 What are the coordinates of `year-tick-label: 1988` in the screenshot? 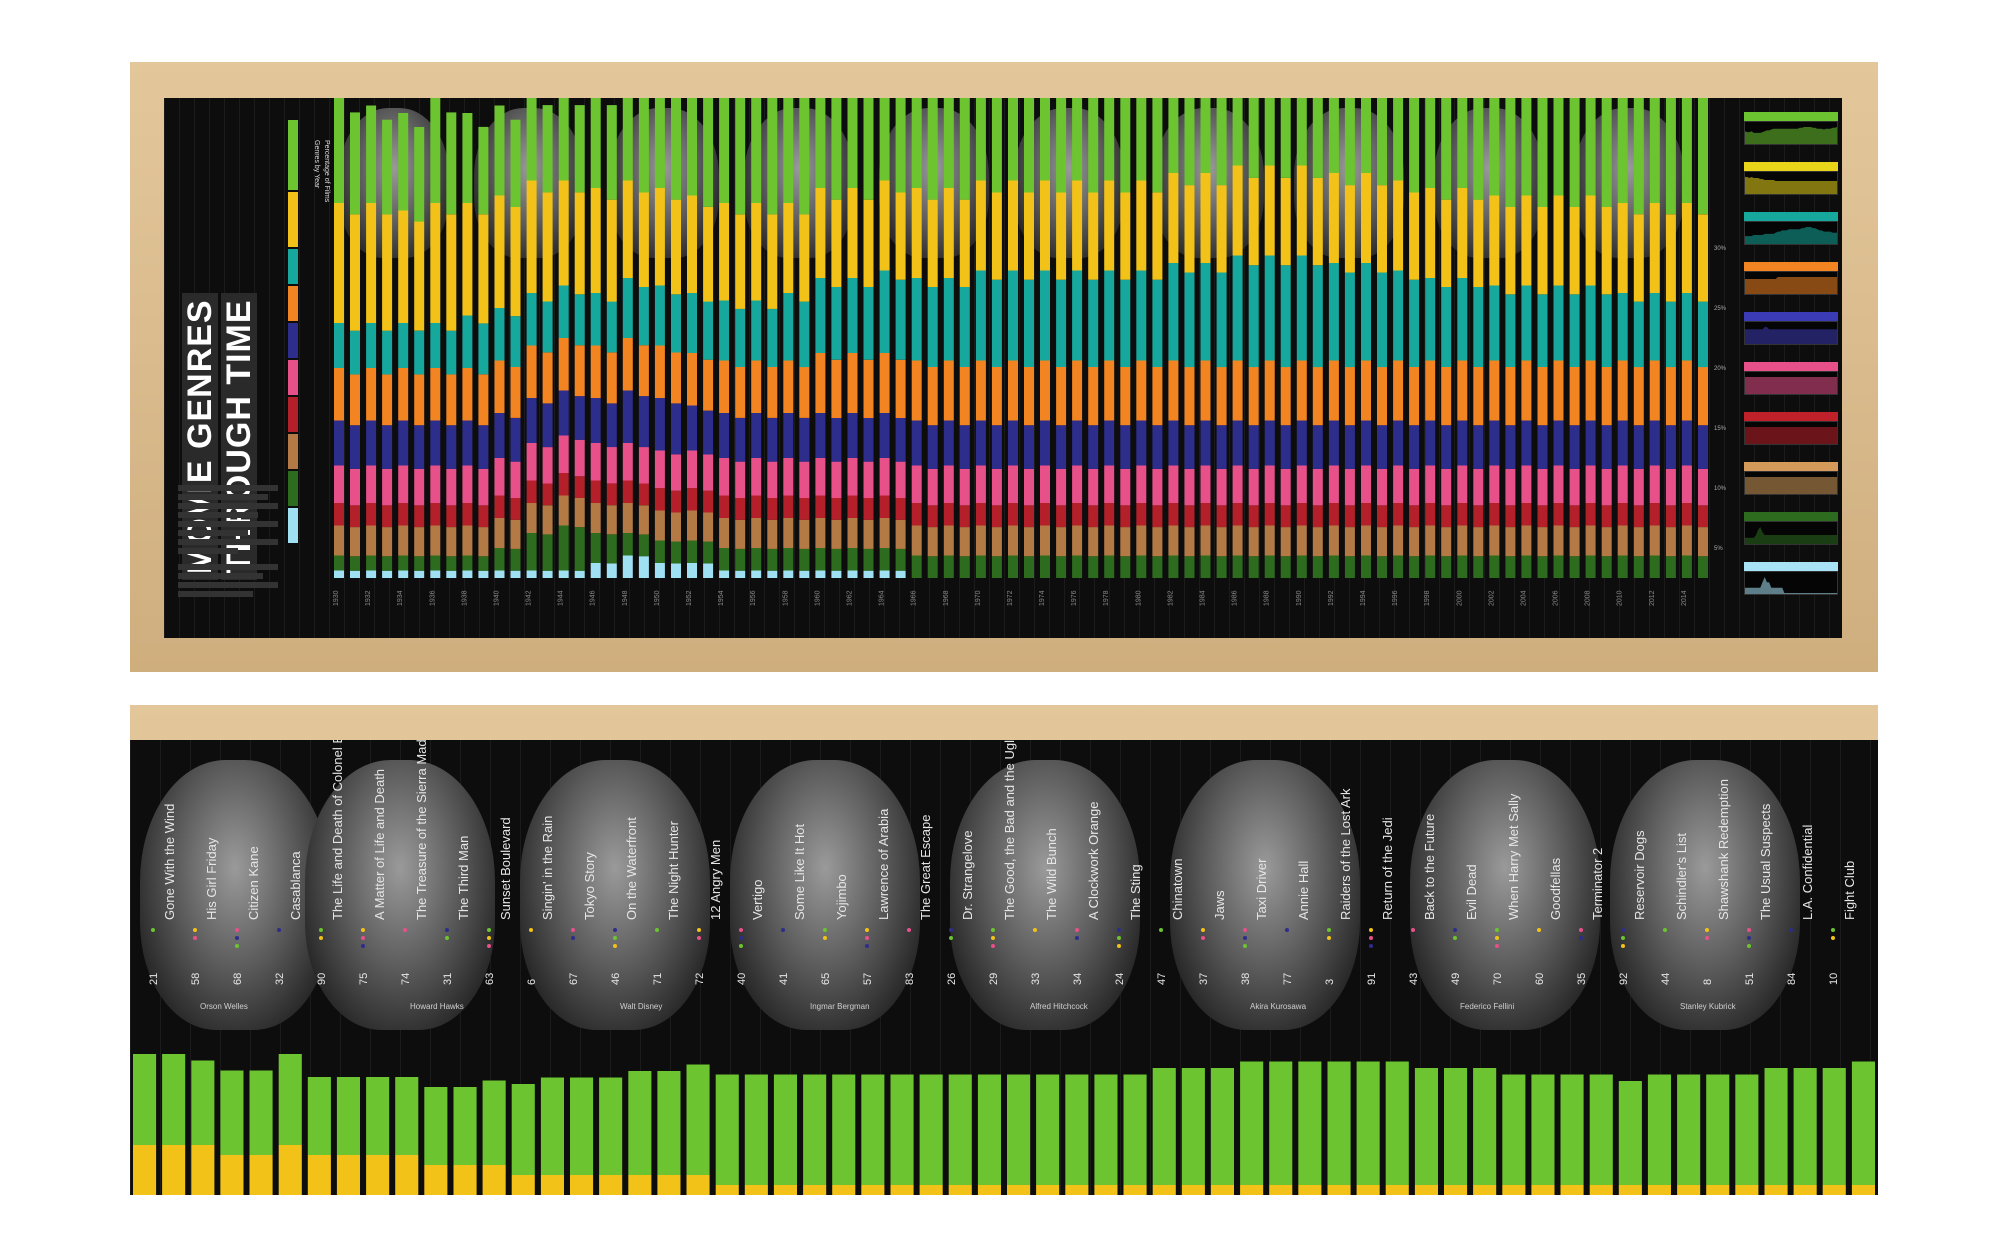 It's located at (1267, 598).